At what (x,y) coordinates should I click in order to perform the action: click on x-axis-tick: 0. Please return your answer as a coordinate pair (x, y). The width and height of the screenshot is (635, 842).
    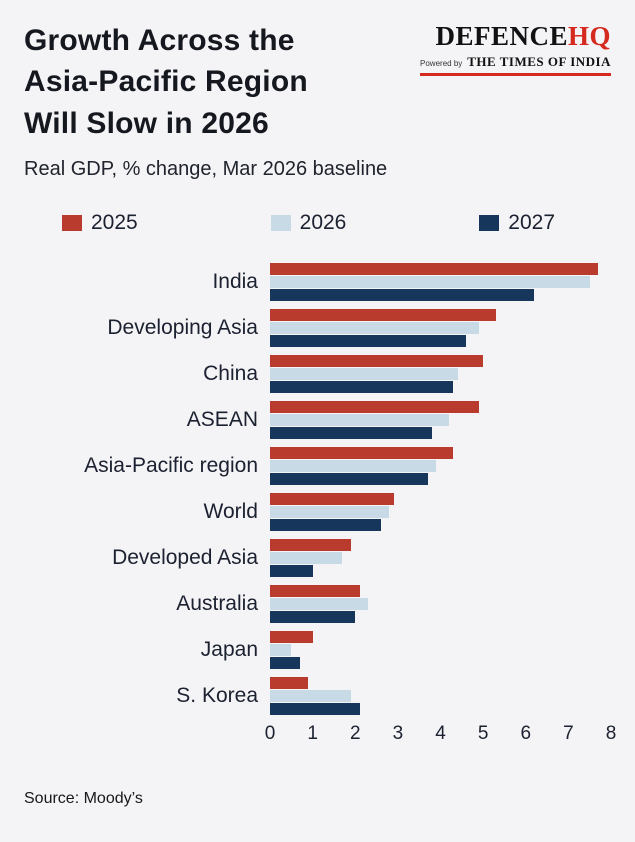
    Looking at the image, I should click on (270, 734).